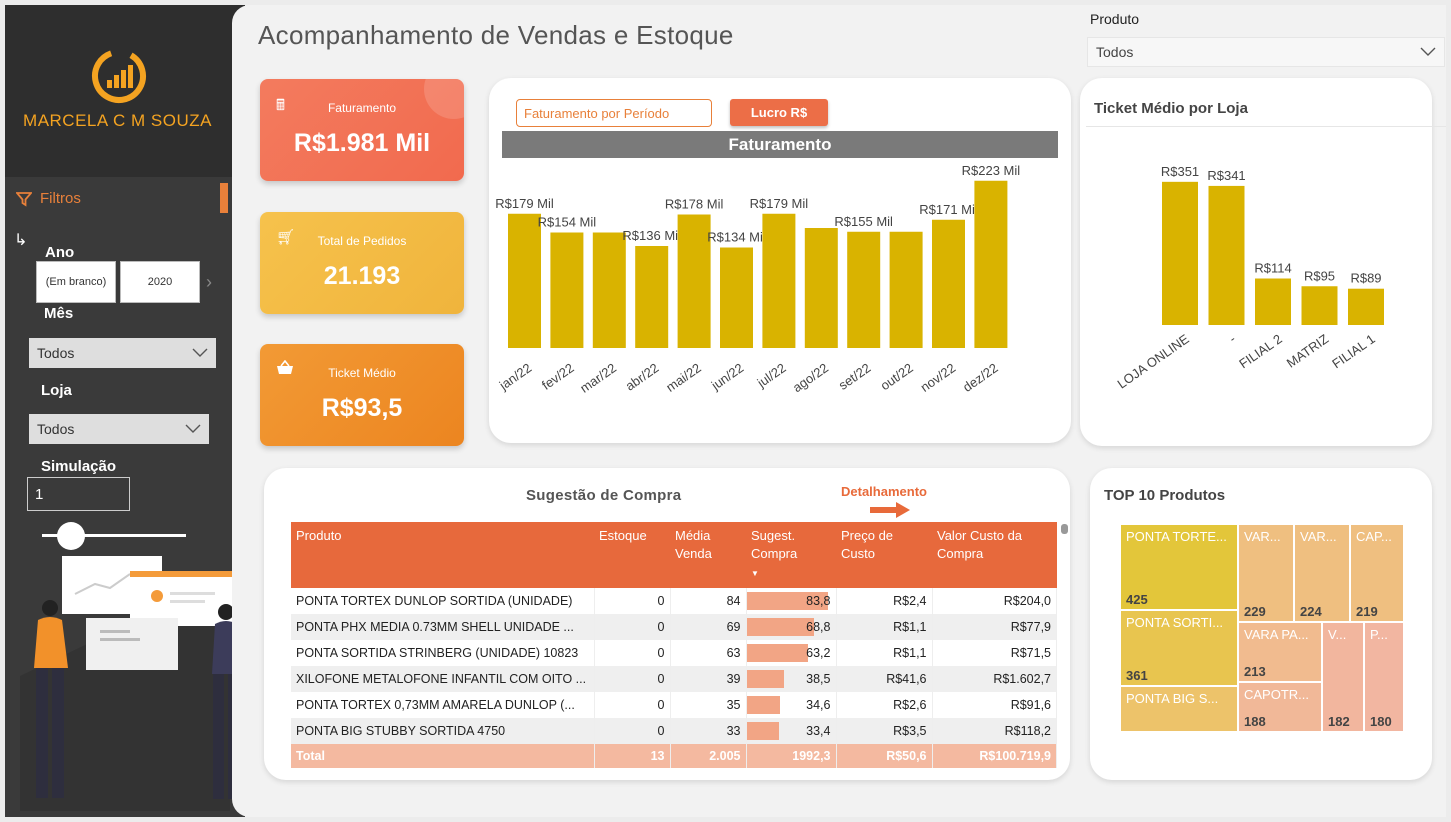 Image resolution: width=1451 pixels, height=822 pixels. Describe the element at coordinates (558, 376) in the screenshot. I see `tick-label: fev/22` at that location.